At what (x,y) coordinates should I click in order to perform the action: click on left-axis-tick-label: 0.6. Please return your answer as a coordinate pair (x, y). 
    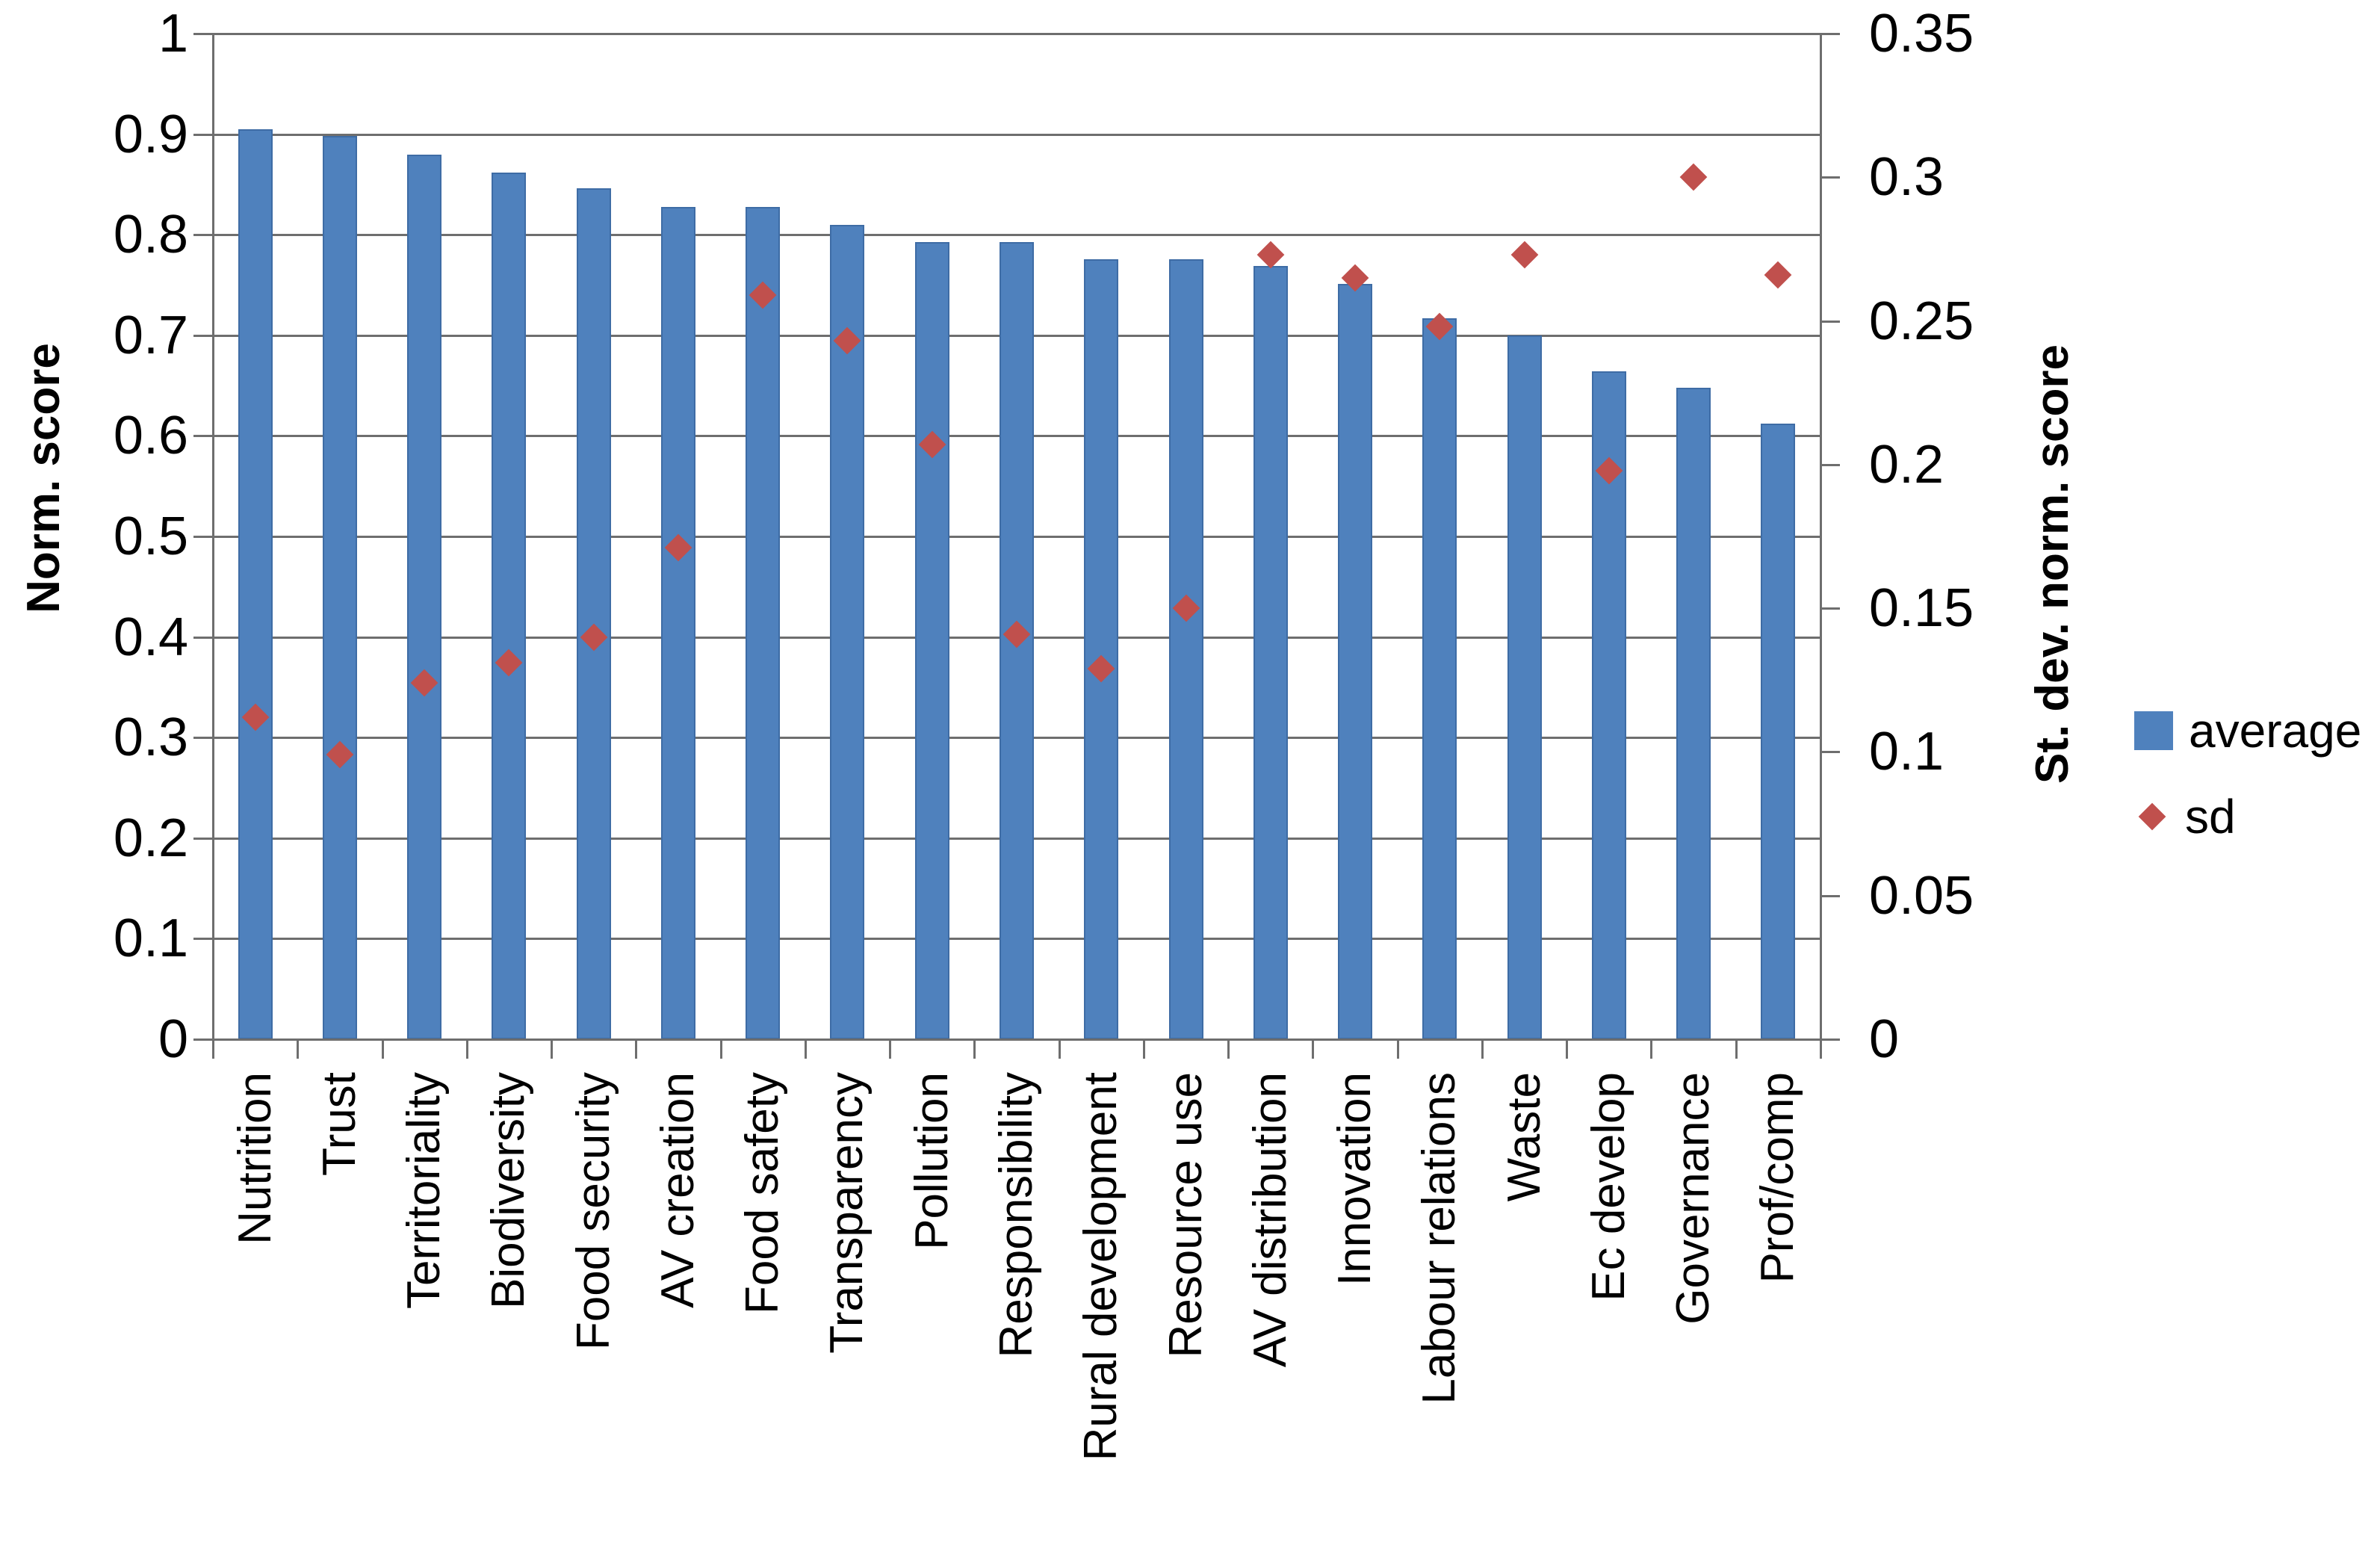
    Looking at the image, I should click on (150, 436).